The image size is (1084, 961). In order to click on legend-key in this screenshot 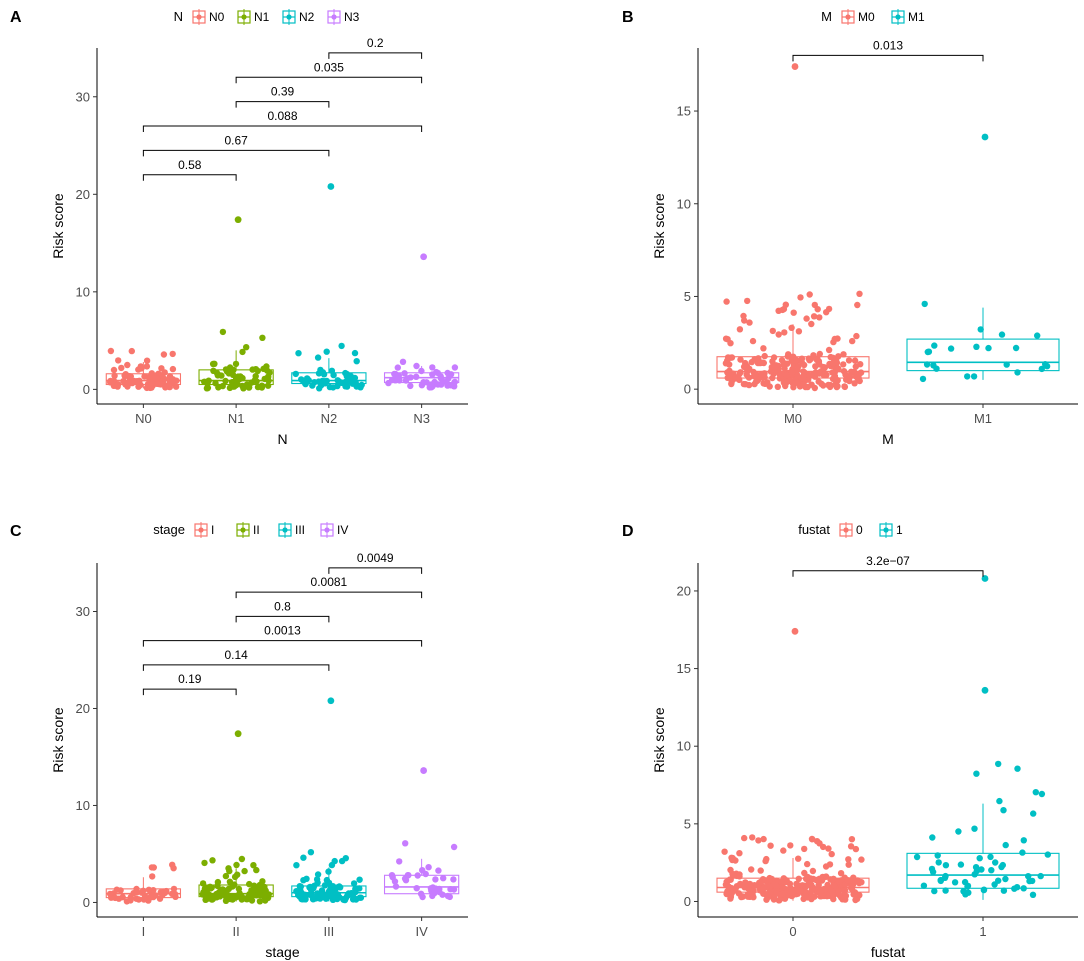, I will do `click(898, 17)`.